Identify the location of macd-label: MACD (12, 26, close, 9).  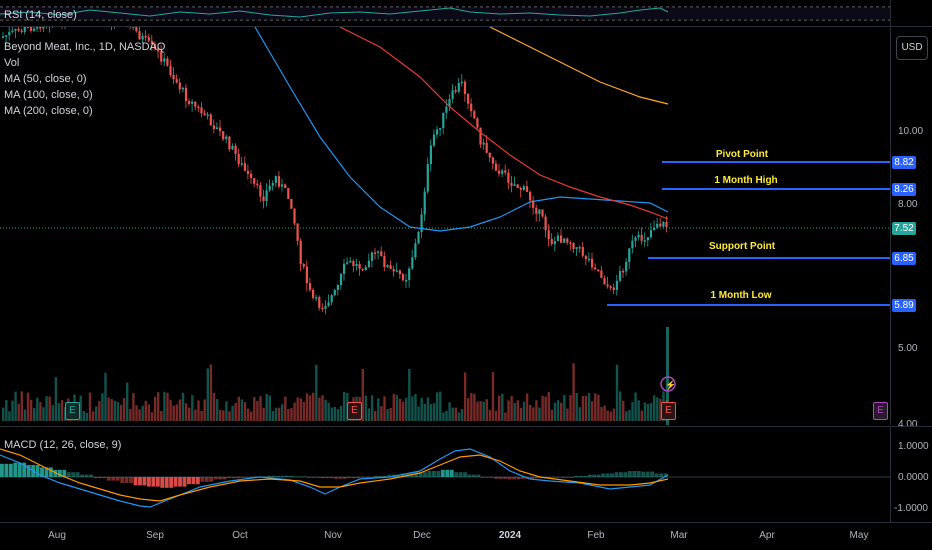
(63, 445).